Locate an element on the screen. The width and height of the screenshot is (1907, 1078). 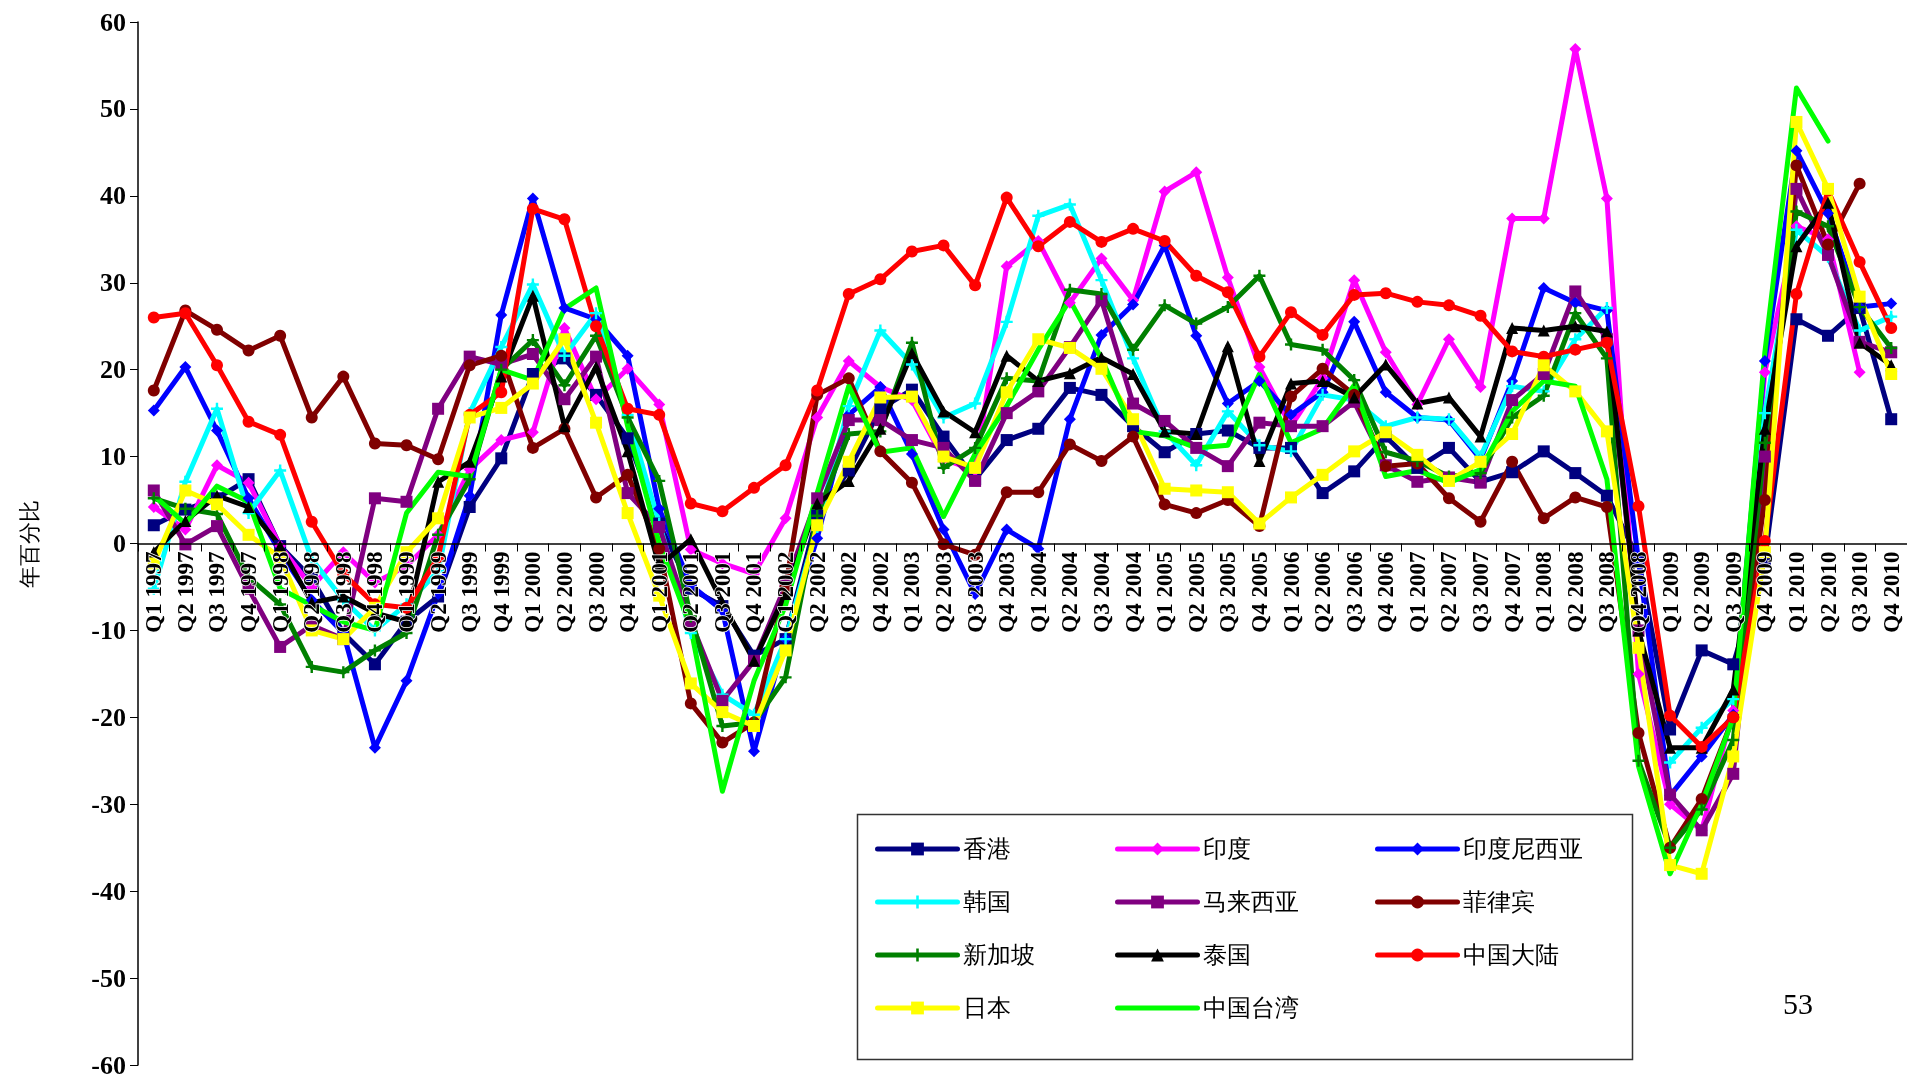
x-tick-label: Q3 2005 is located at coordinates (1228, 592).